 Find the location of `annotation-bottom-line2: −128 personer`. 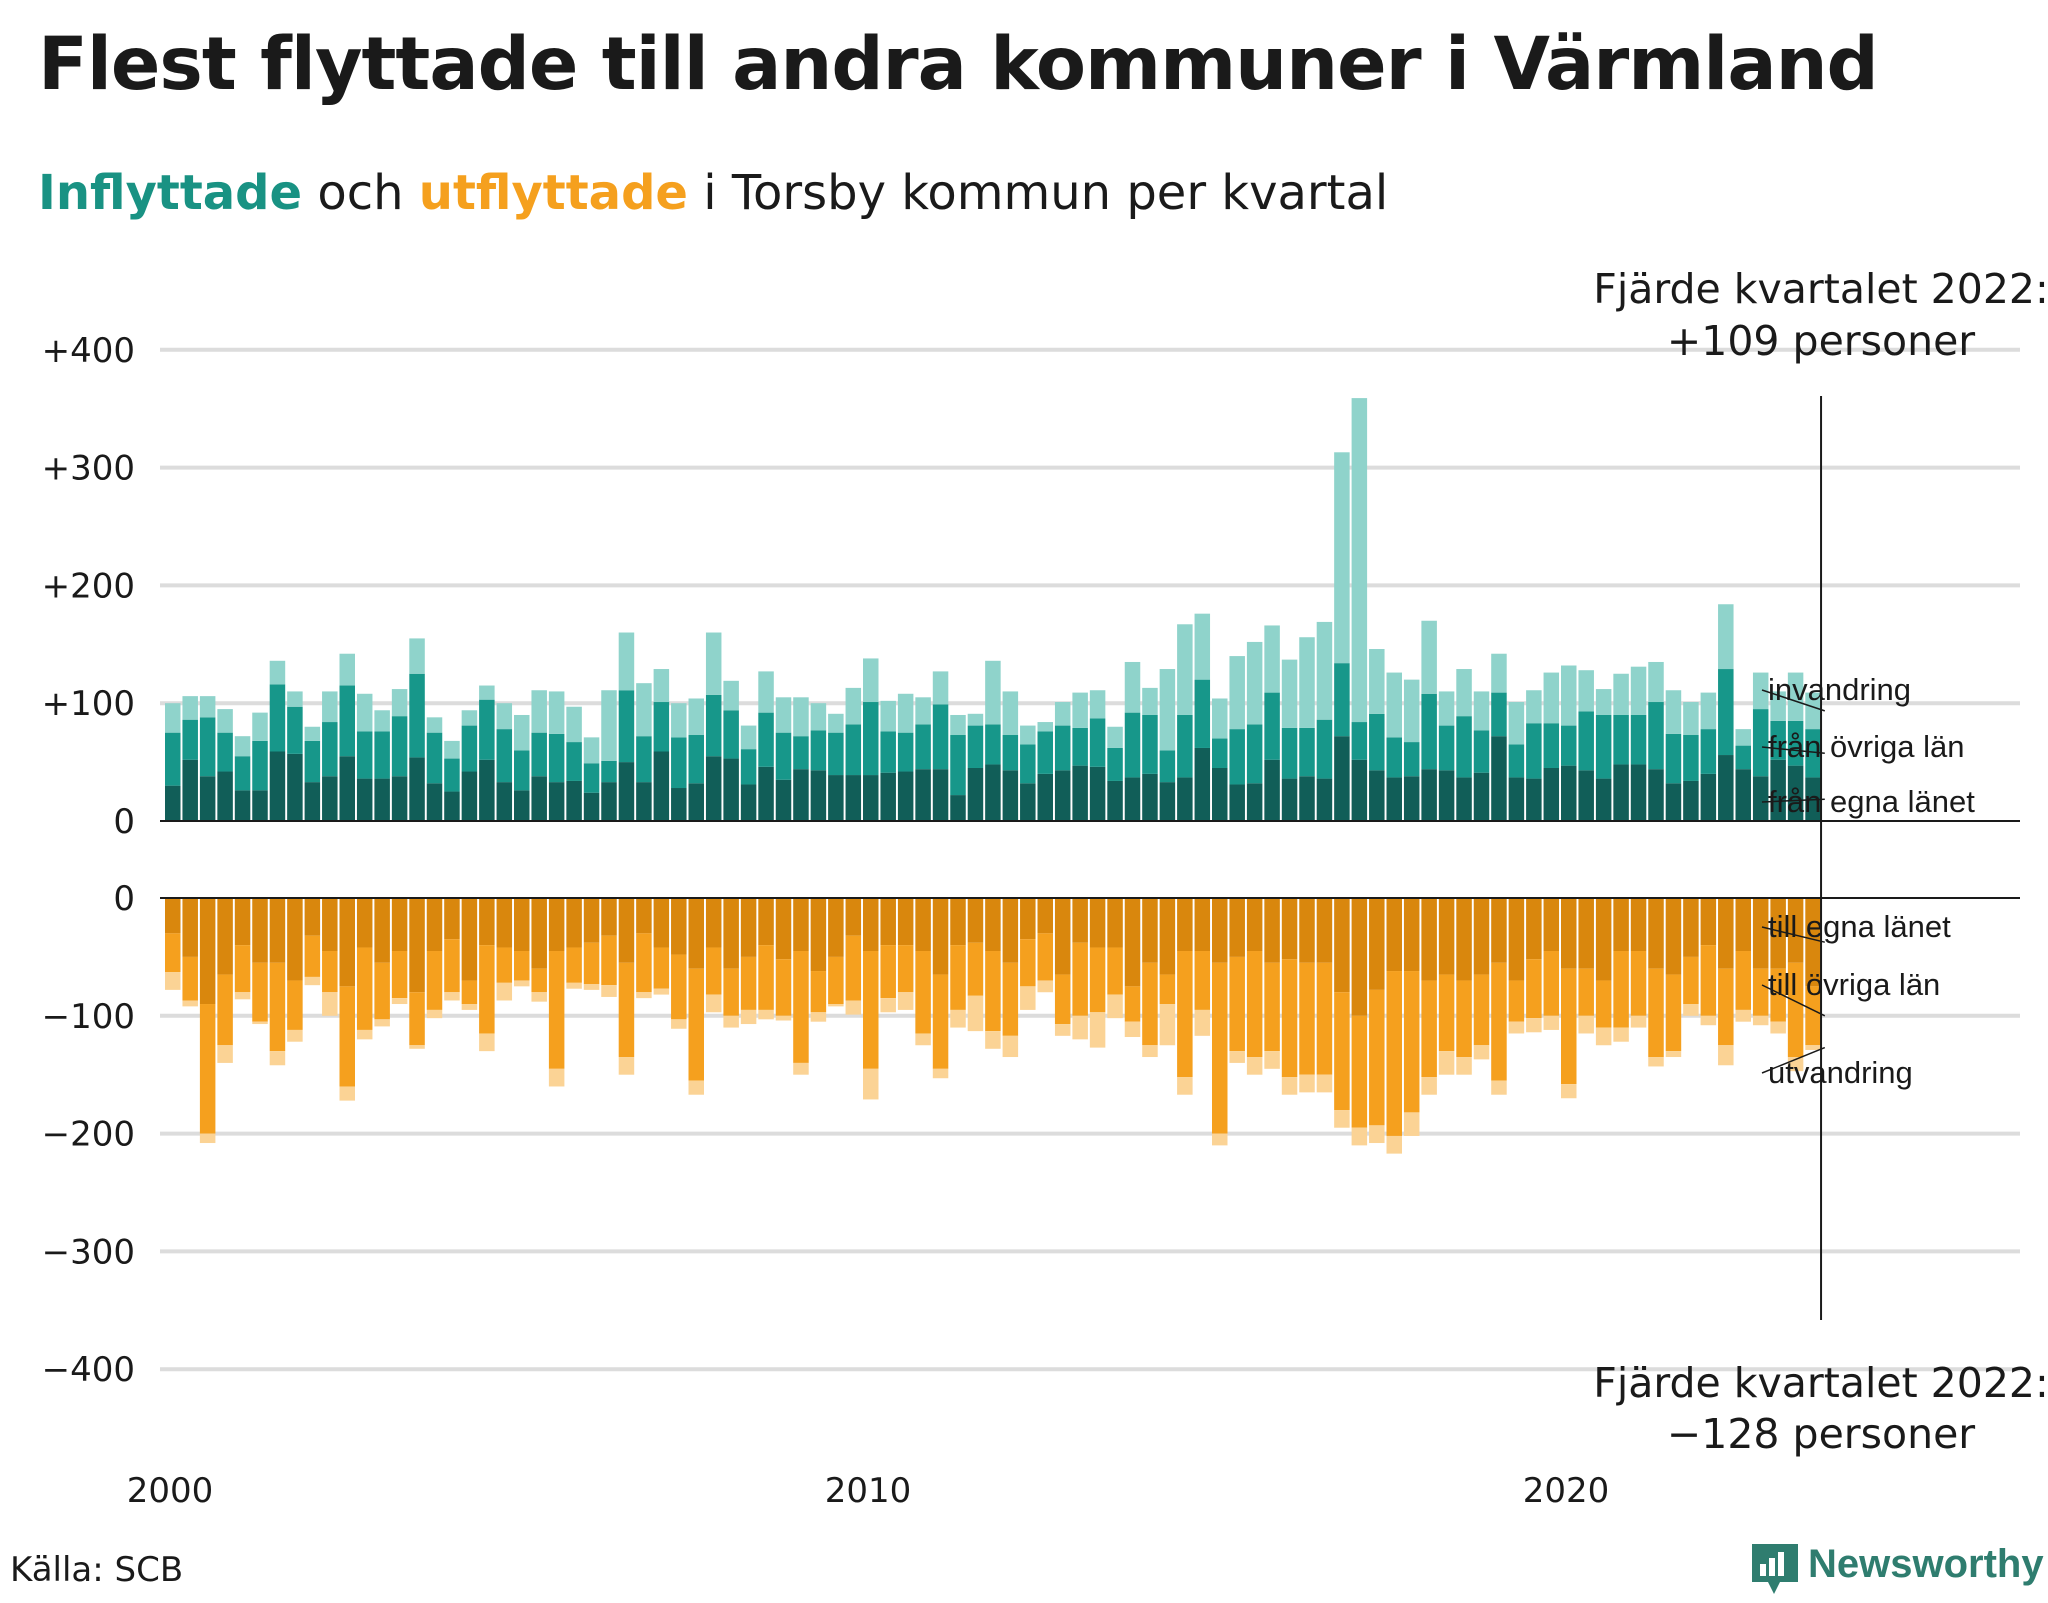

annotation-bottom-line2: −128 personer is located at coordinates (1821, 1434).